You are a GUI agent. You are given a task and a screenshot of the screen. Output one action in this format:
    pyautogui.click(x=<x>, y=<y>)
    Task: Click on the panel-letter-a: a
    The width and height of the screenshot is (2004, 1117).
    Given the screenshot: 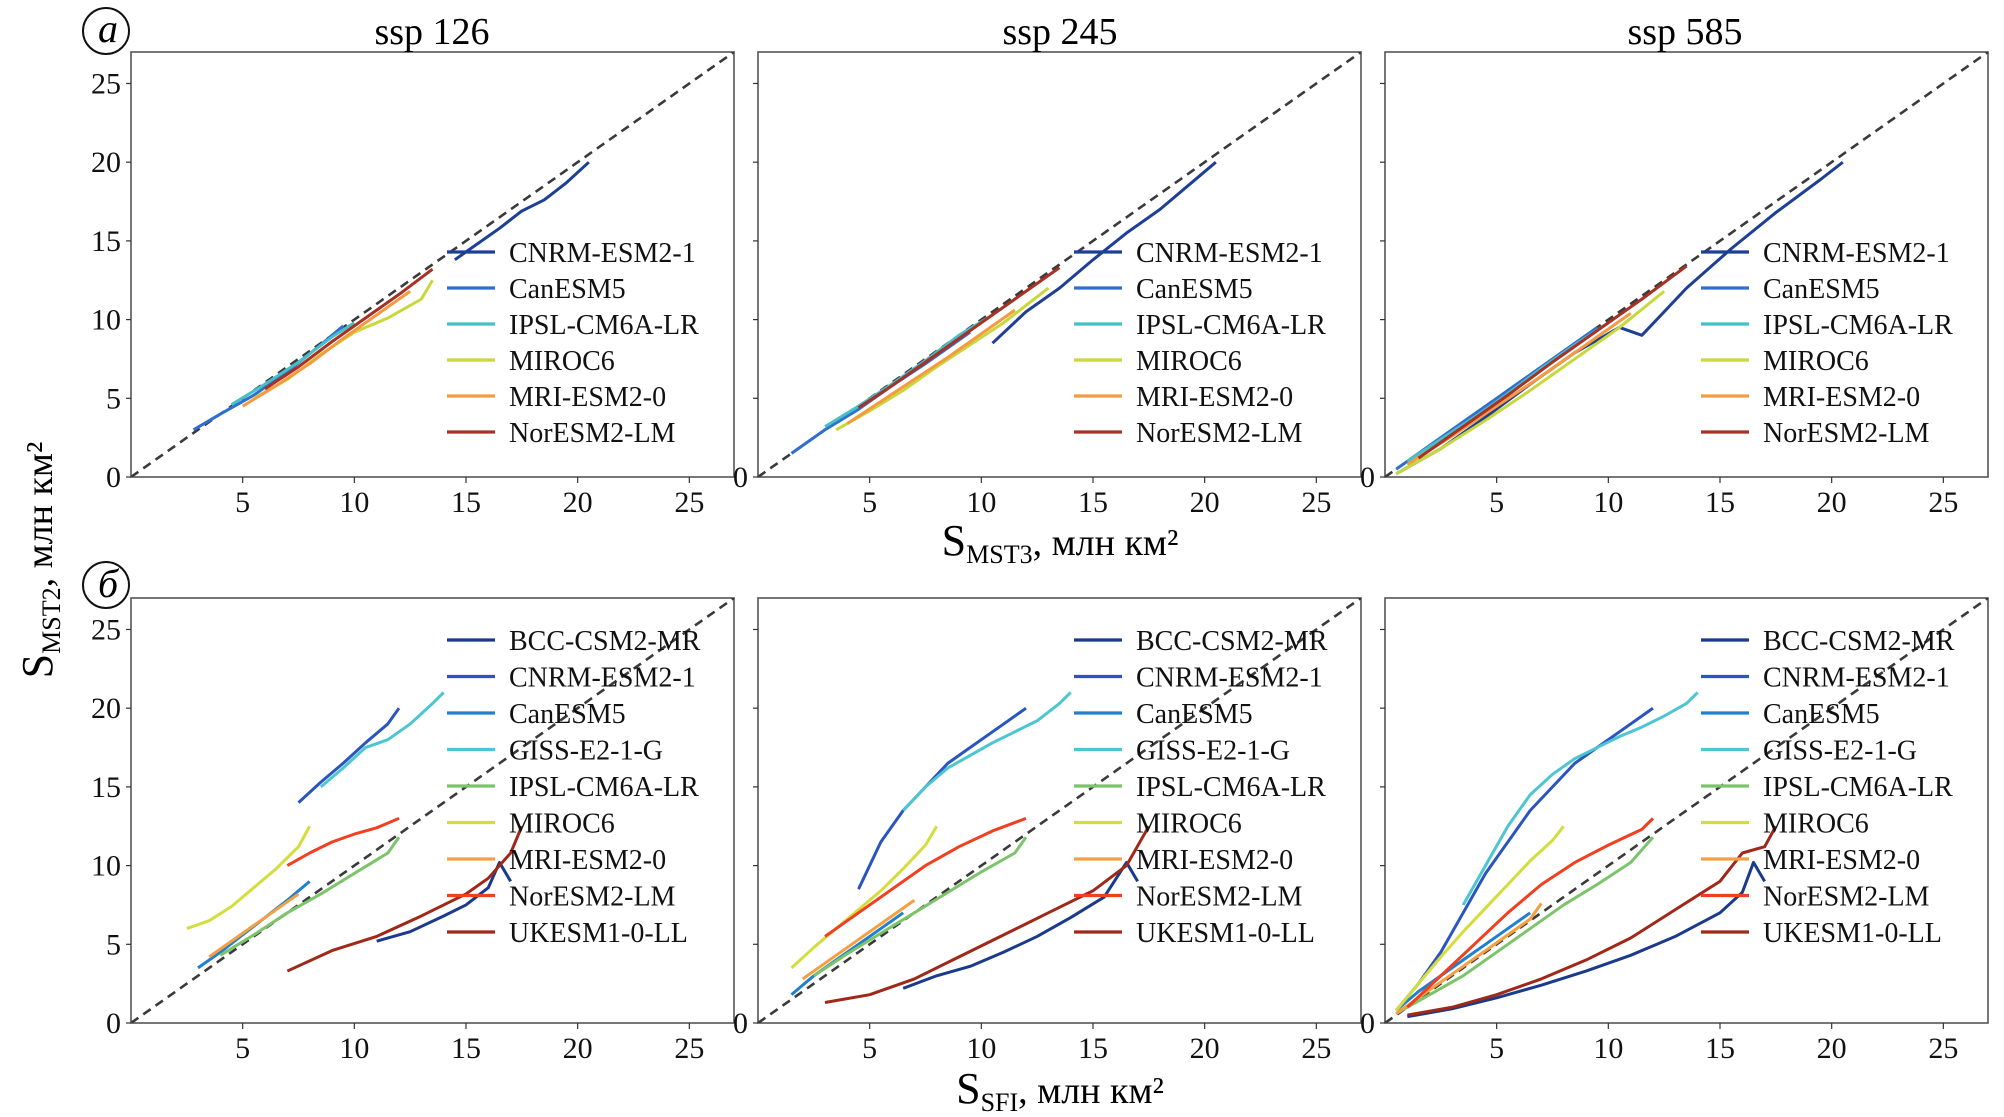 What is the action you would take?
    pyautogui.click(x=108, y=28)
    